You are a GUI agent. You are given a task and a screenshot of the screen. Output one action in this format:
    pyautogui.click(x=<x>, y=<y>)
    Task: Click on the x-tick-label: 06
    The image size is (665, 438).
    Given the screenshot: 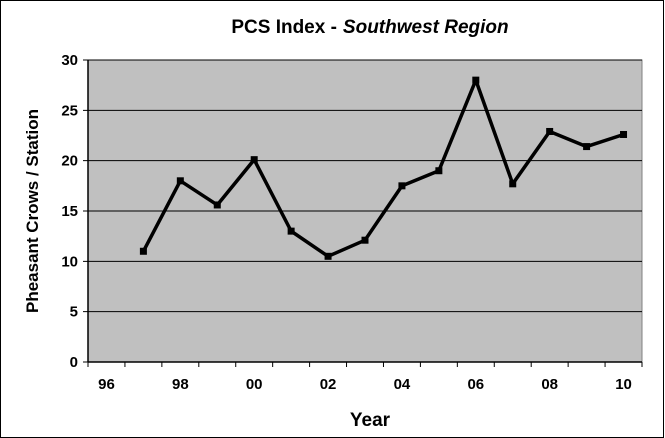 What is the action you would take?
    pyautogui.click(x=475, y=384)
    